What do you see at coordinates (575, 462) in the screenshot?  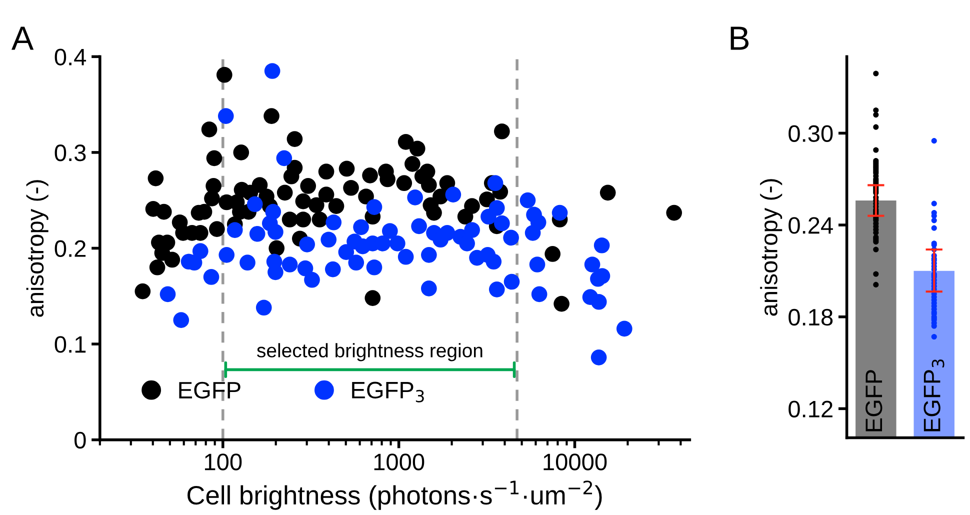 I see `x-tick-label: 10000` at bounding box center [575, 462].